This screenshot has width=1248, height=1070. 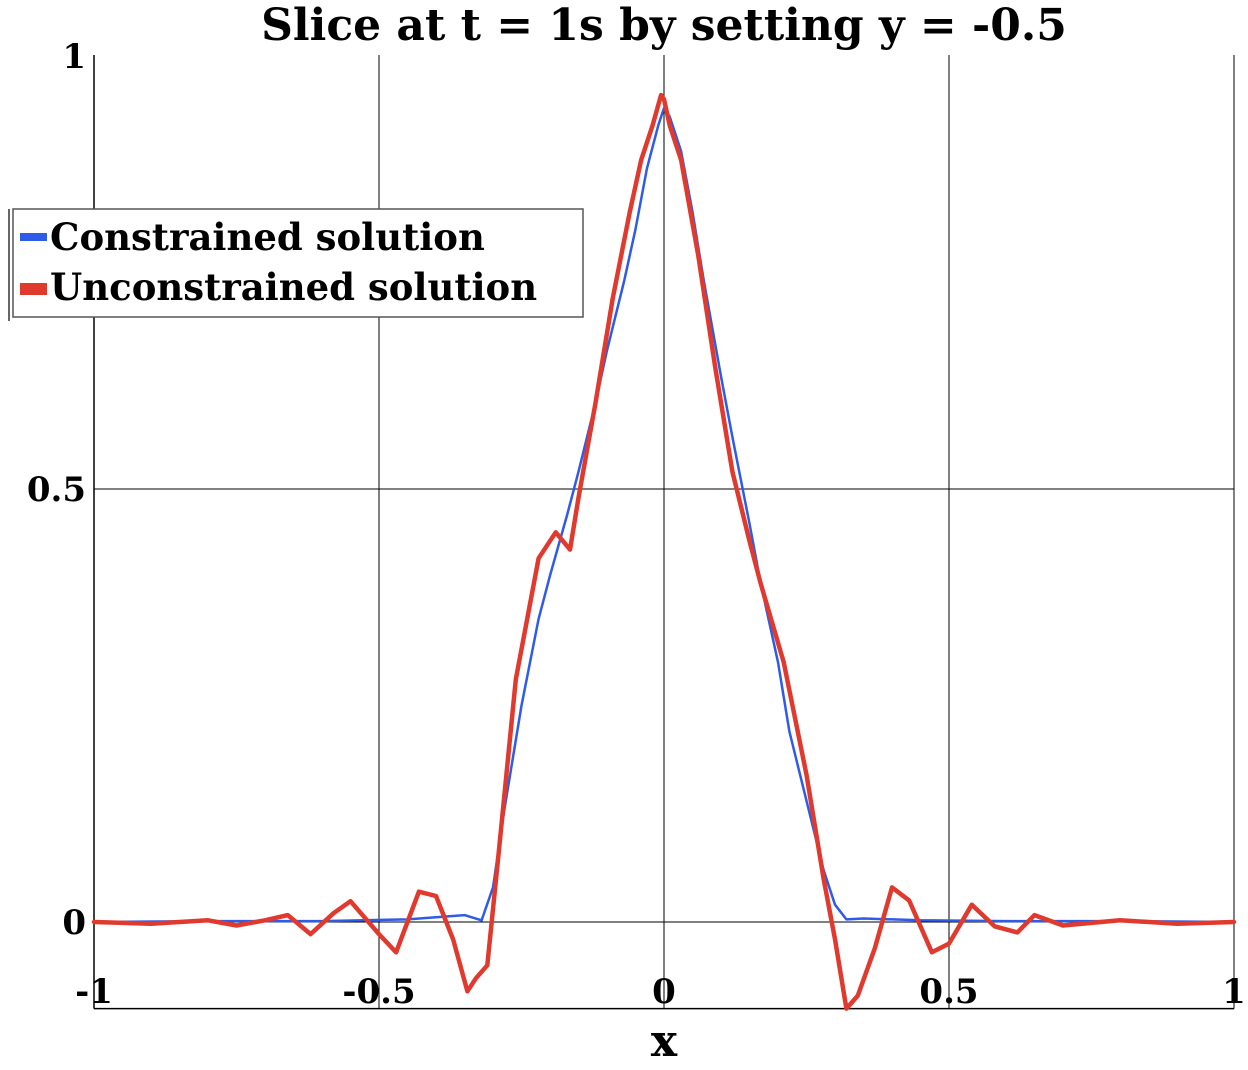 What do you see at coordinates (664, 992) in the screenshot?
I see `x-tick-label: 0` at bounding box center [664, 992].